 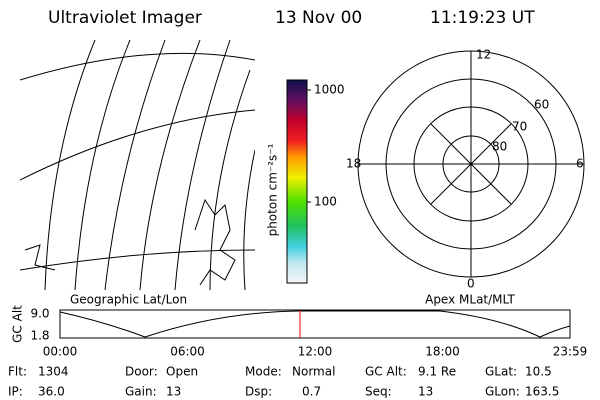 What do you see at coordinates (187, 352) in the screenshot?
I see `timeline-x-tick: 06:00` at bounding box center [187, 352].